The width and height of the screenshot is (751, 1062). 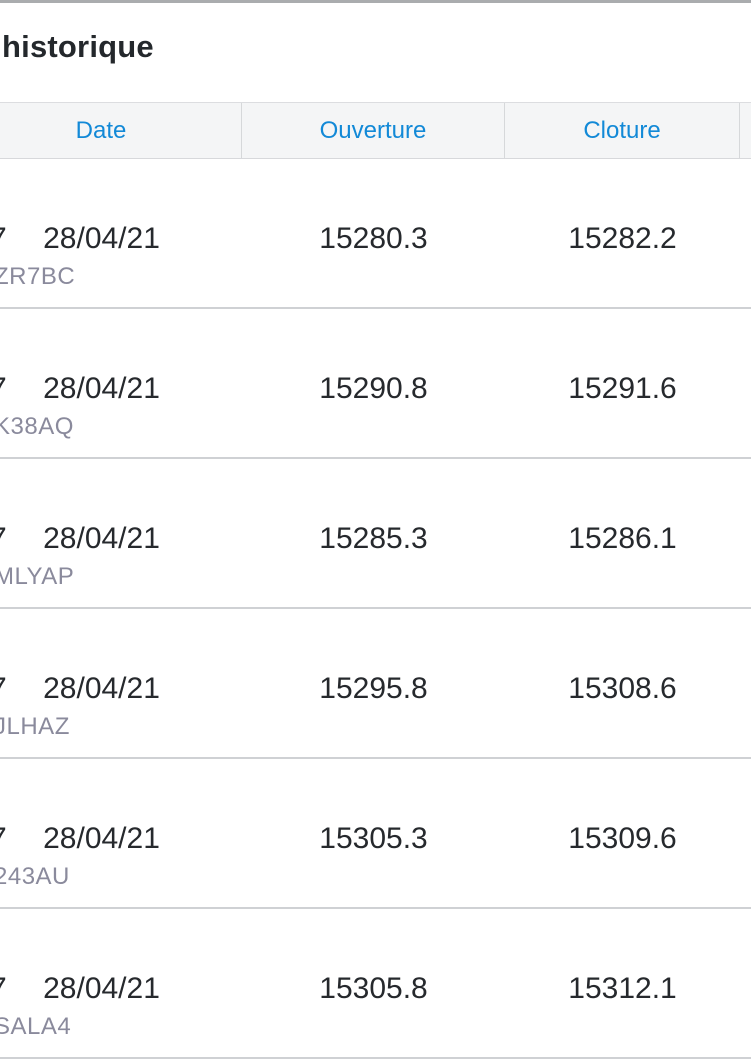 I want to click on ouverture-cell: 15280.3, so click(x=373, y=238).